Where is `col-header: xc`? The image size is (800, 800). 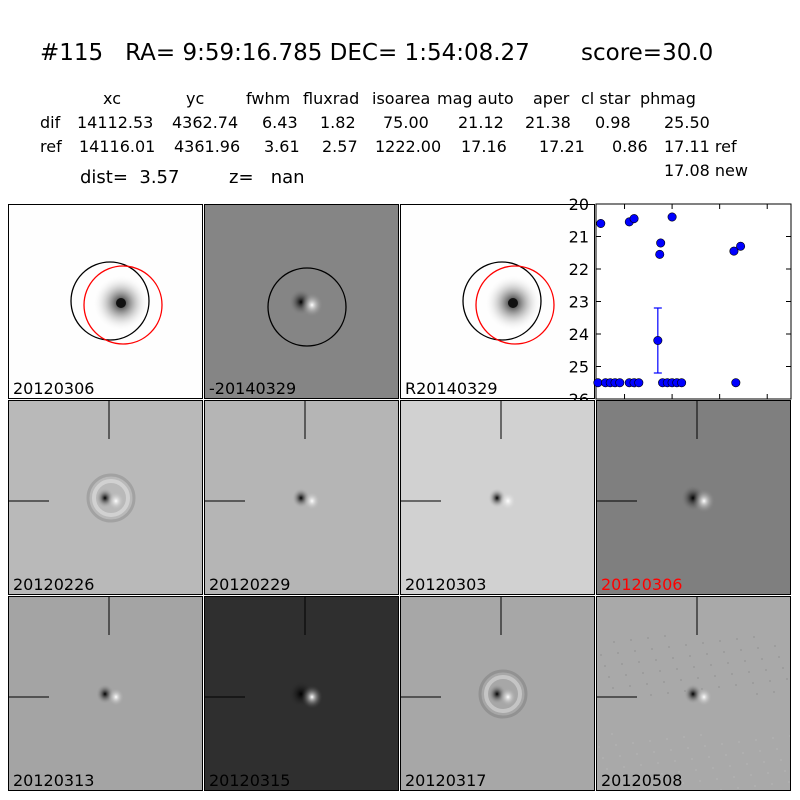
col-header: xc is located at coordinates (112, 98).